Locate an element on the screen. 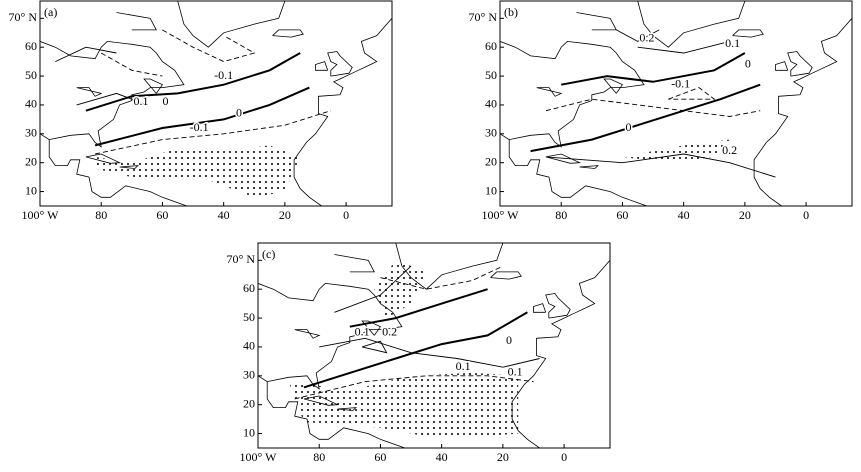 The width and height of the screenshot is (861, 472). panel-label: (a) is located at coordinates (50, 12).